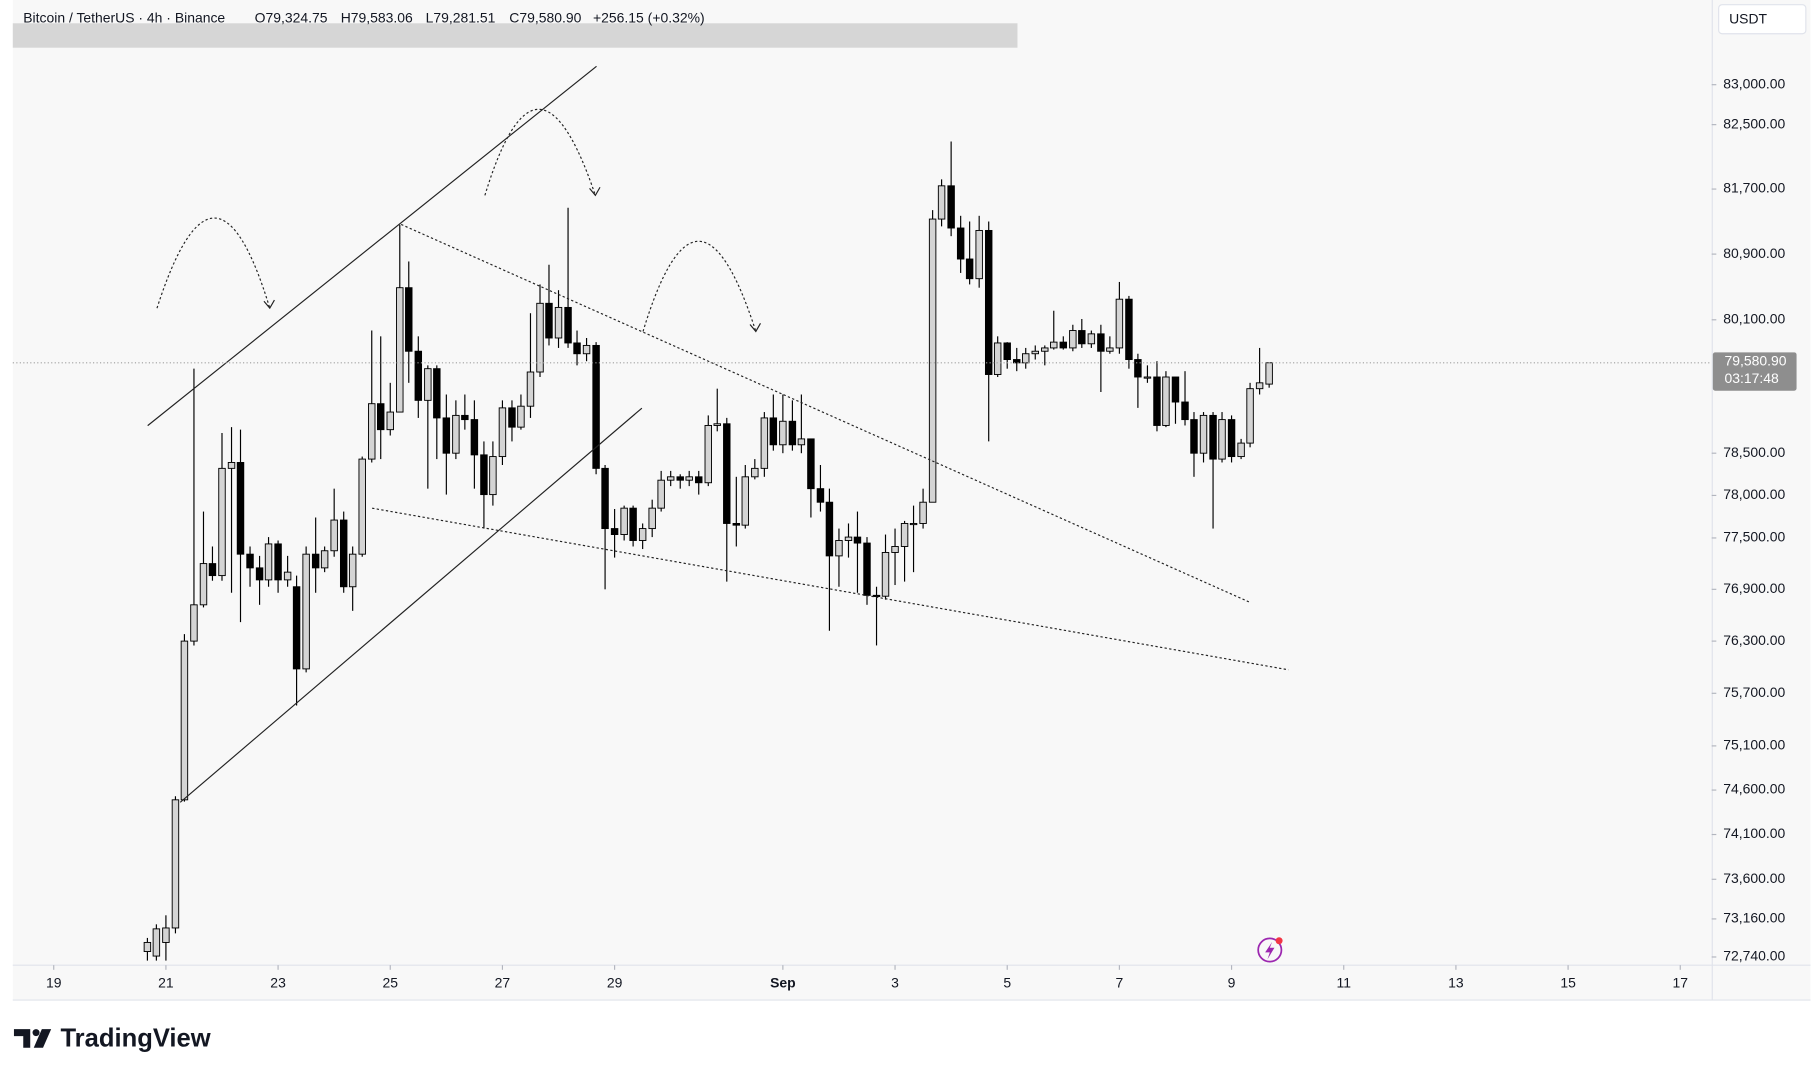 This screenshot has height=1071, width=1814. I want to click on logo: TradingView, so click(112, 1038).